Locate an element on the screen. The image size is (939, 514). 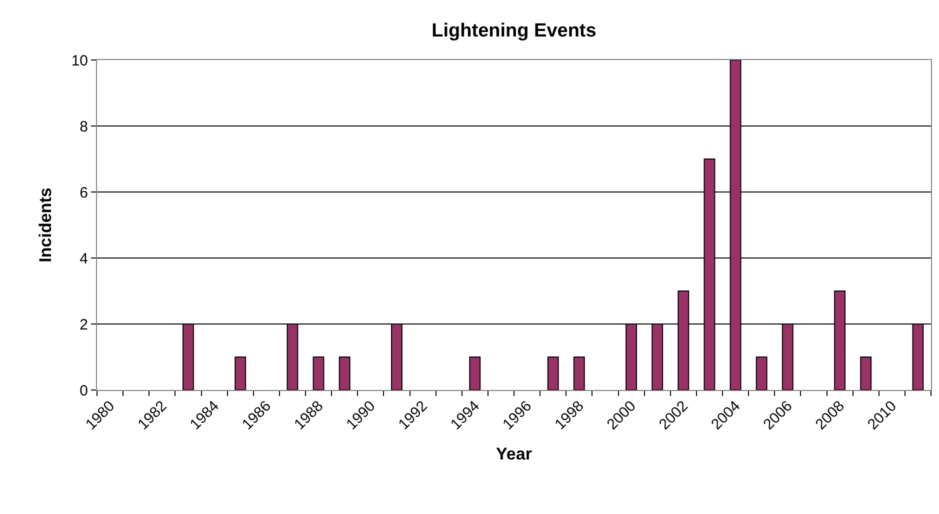
y-tick-label: 2 is located at coordinates (84, 325).